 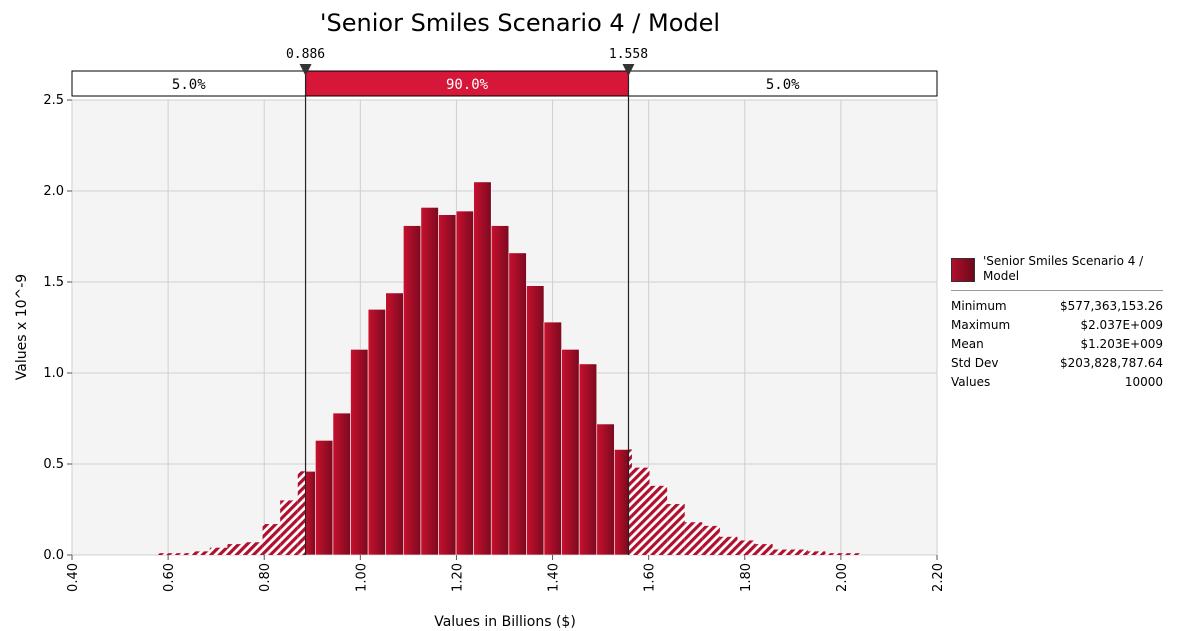 What do you see at coordinates (967, 344) in the screenshot?
I see `stat-label: Mean` at bounding box center [967, 344].